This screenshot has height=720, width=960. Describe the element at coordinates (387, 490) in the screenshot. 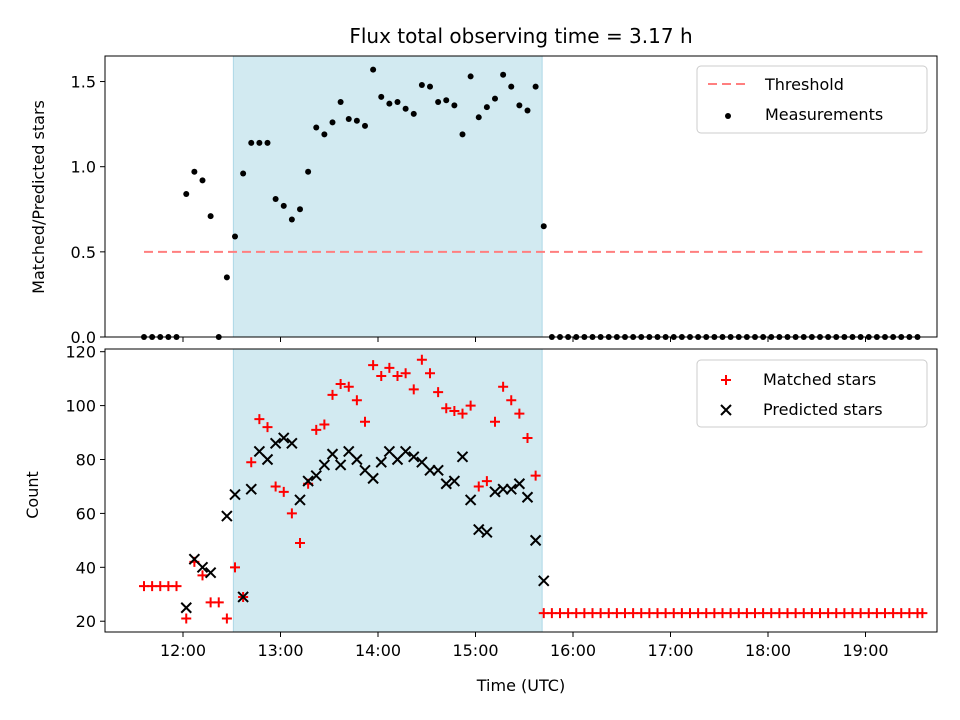

I see `bottom-observing-window` at that location.